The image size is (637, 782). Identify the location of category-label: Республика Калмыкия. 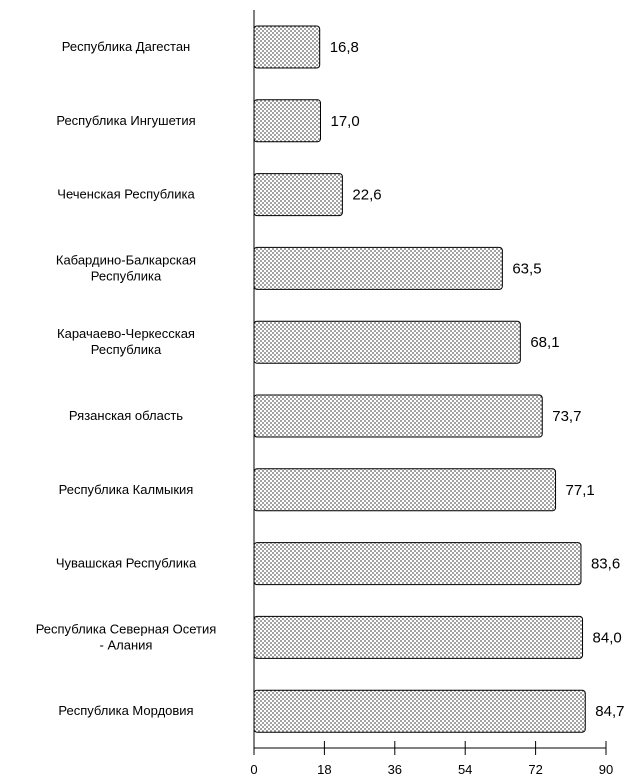
(126, 489).